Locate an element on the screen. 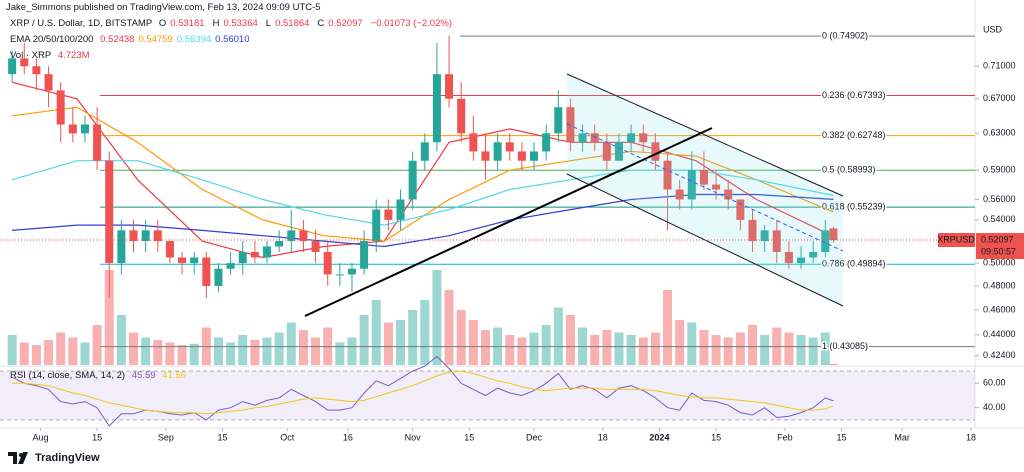  x-tick-label: 2024 is located at coordinates (659, 437).